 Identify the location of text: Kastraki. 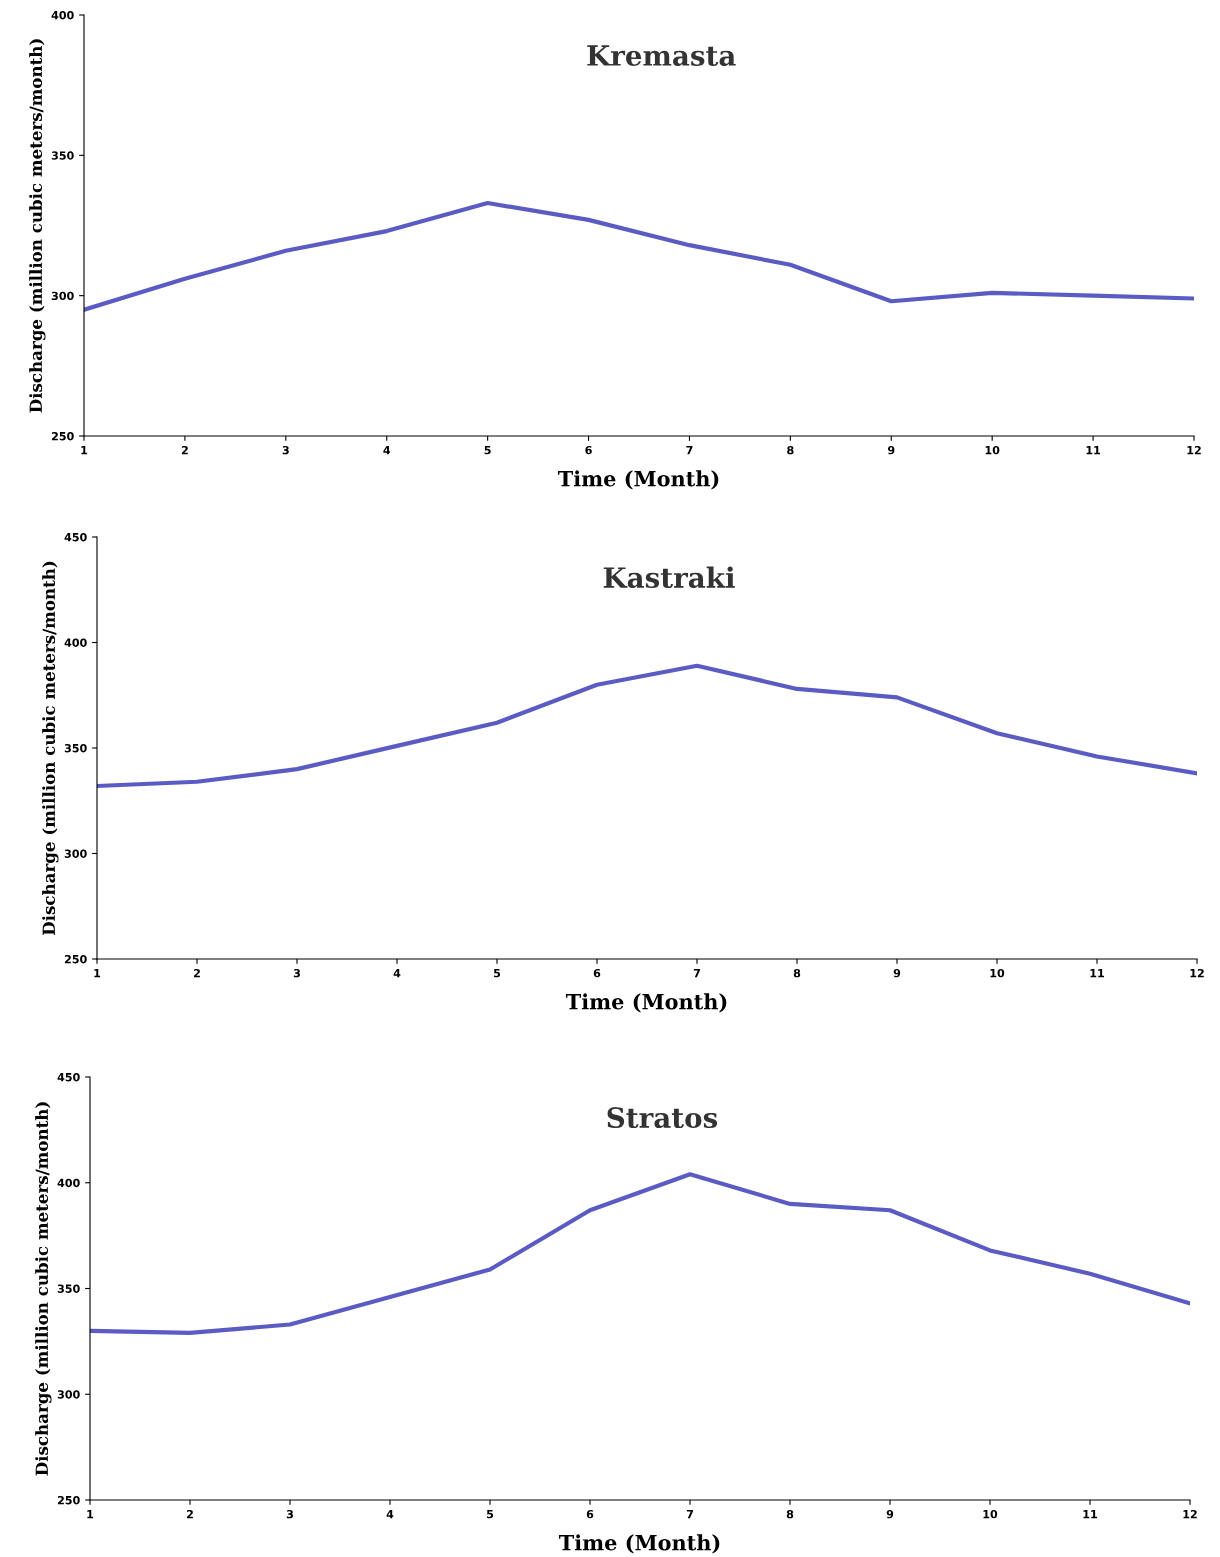
(669, 577).